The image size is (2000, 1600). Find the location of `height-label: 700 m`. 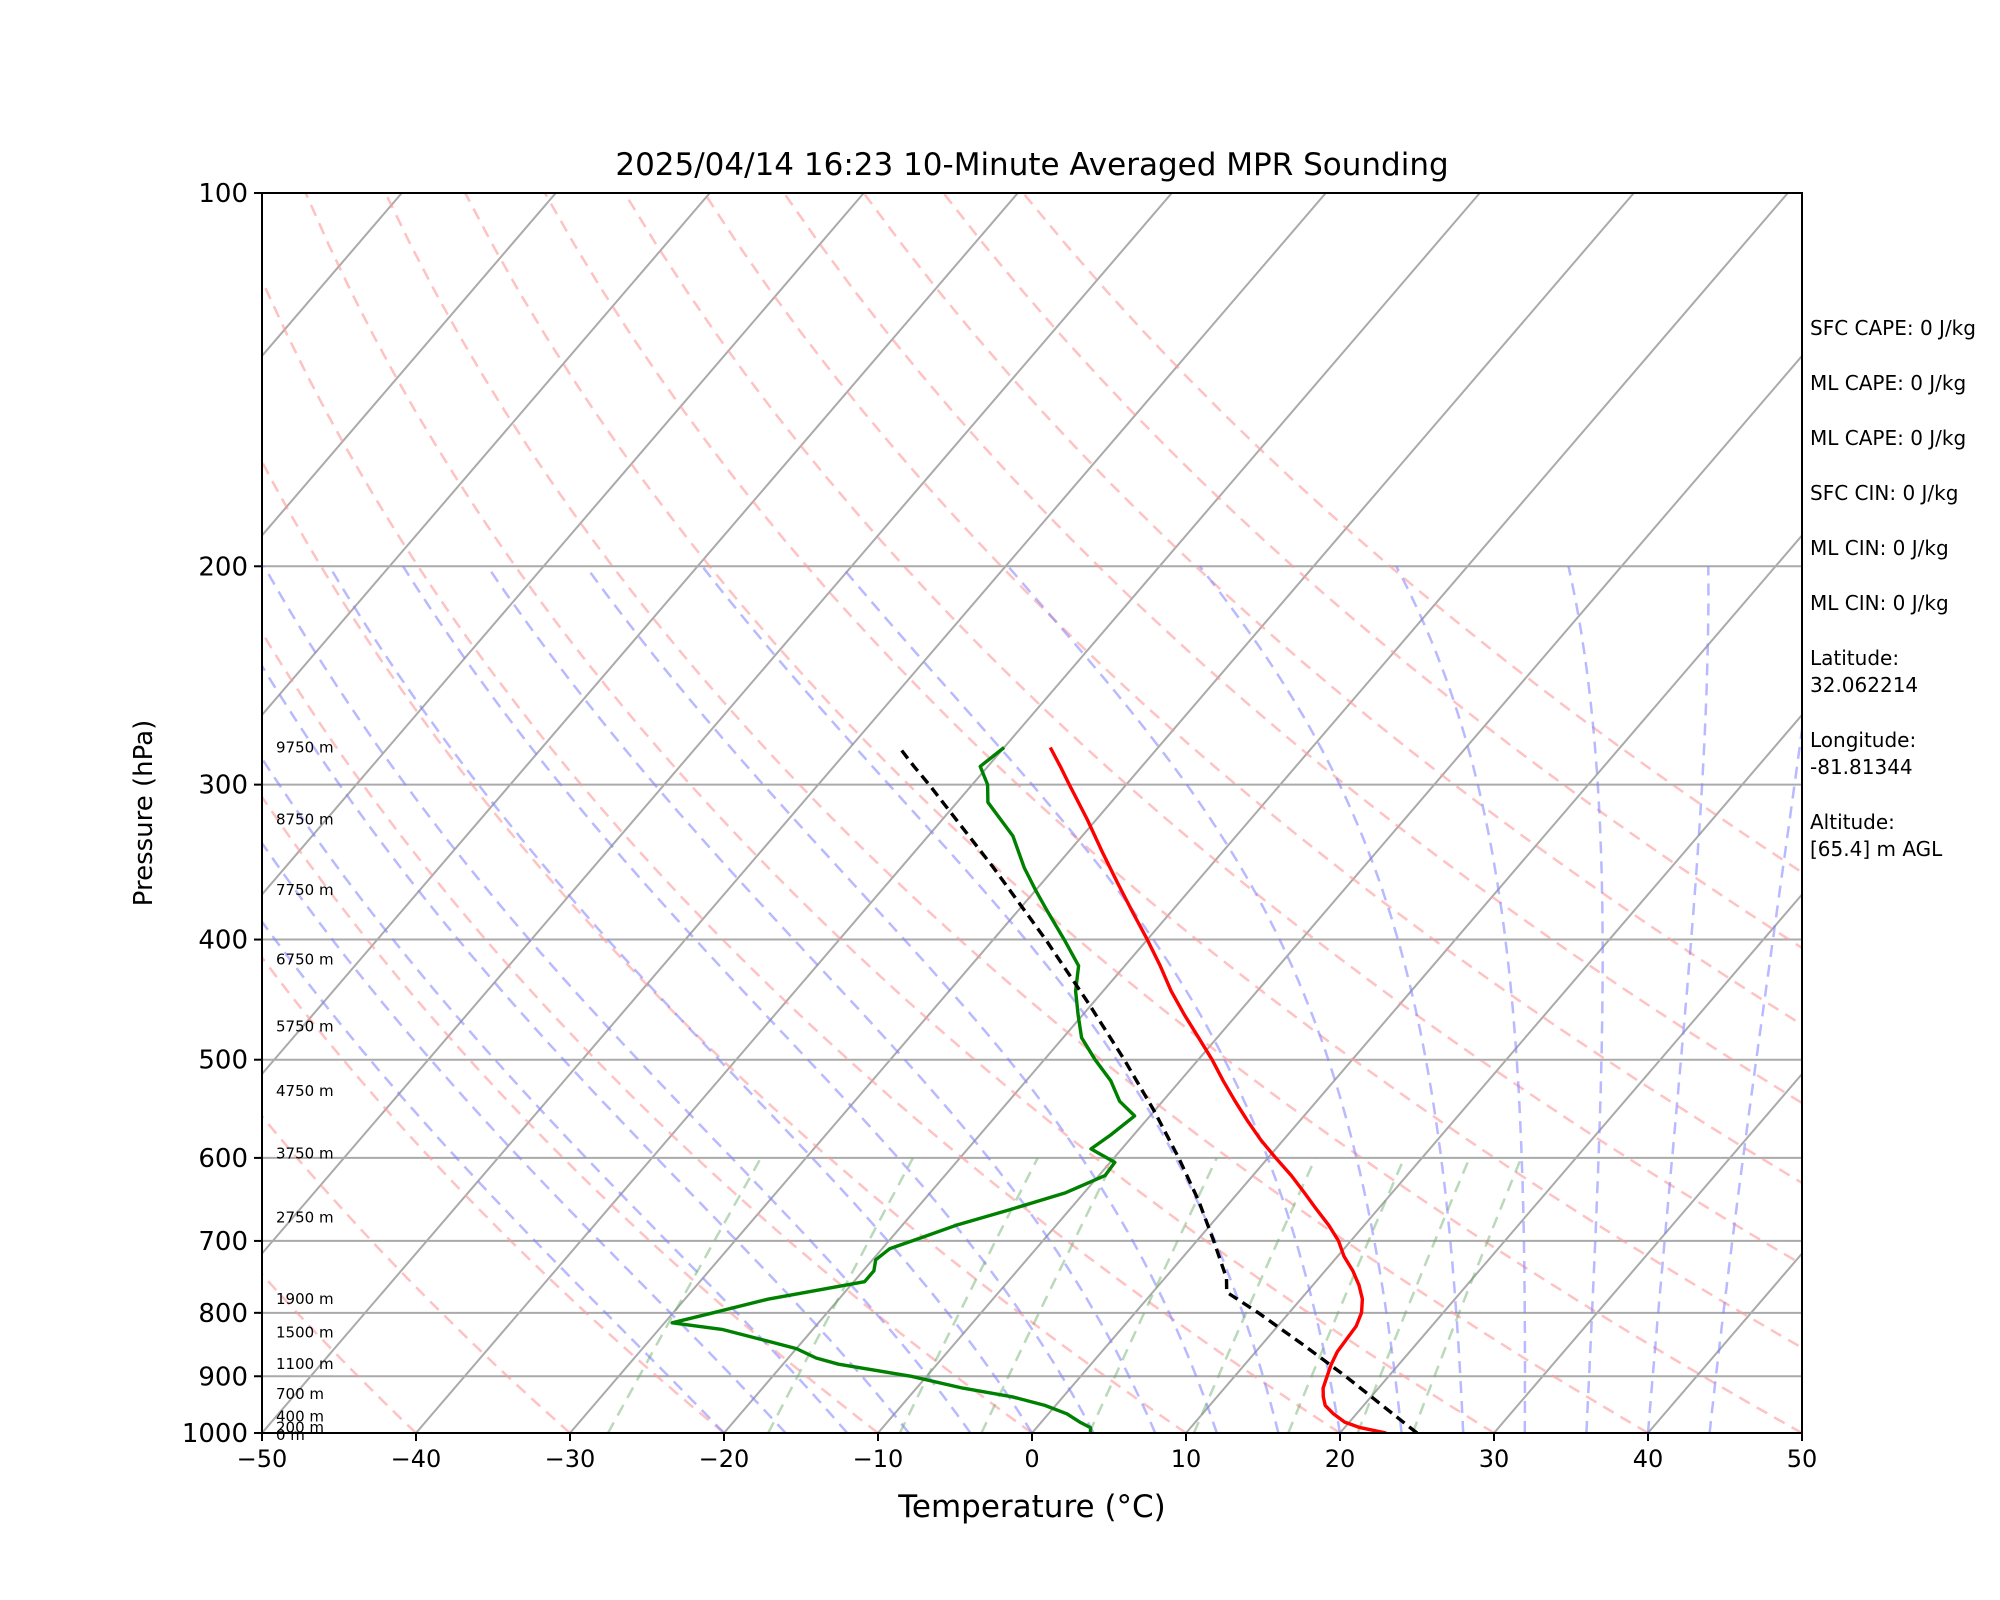

height-label: 700 m is located at coordinates (300, 1394).